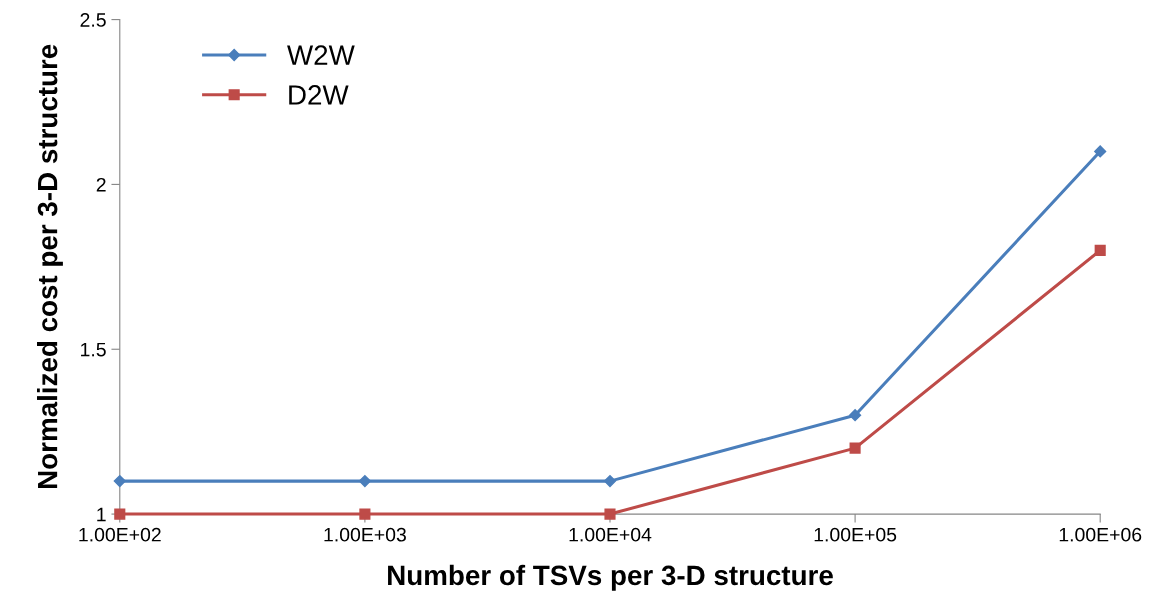  I want to click on y-tick-label: 2, so click(101, 184).